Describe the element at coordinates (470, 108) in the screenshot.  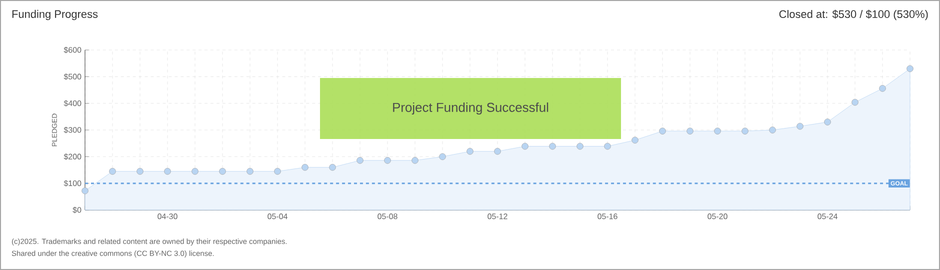
I see `annotation: Project Funding Successful` at that location.